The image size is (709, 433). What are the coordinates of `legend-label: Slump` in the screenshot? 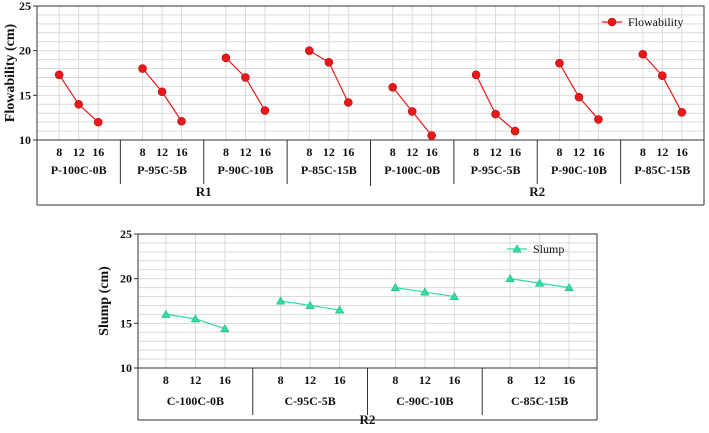 It's located at (548, 249).